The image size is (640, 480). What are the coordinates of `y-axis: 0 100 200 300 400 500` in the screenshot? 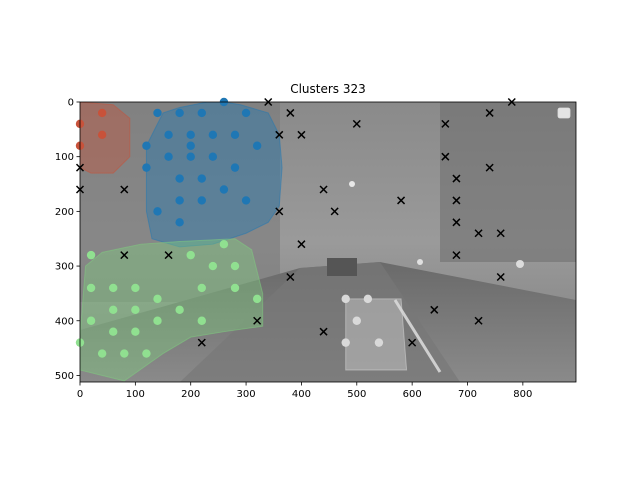 It's located at (67, 240).